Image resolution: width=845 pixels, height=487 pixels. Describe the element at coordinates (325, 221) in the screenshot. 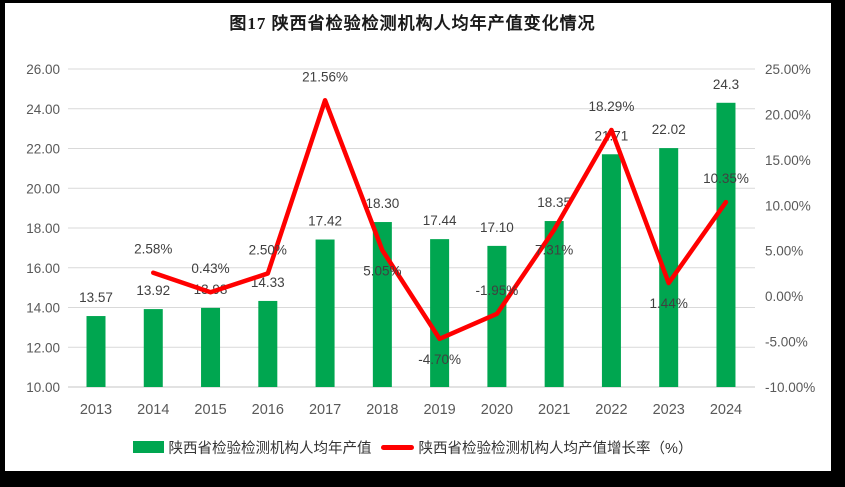

I see `bar-value-label: 17.42` at that location.